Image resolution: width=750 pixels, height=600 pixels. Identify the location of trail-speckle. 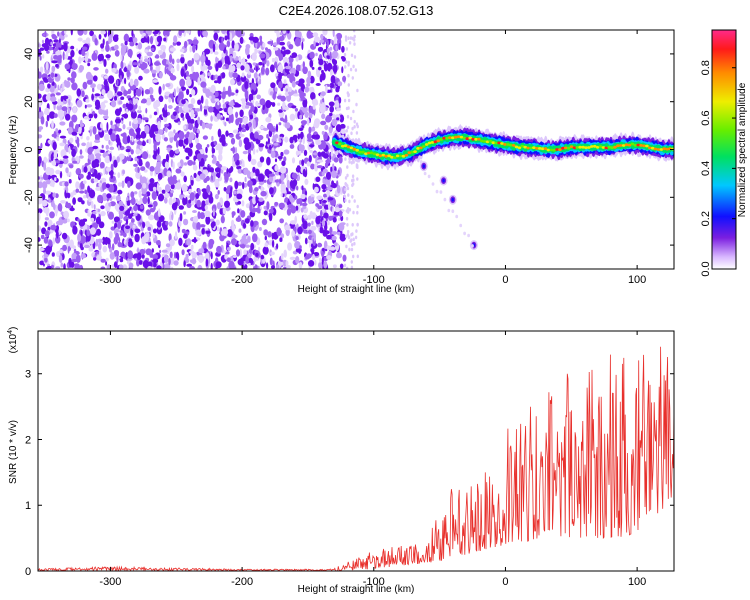
(472, 246).